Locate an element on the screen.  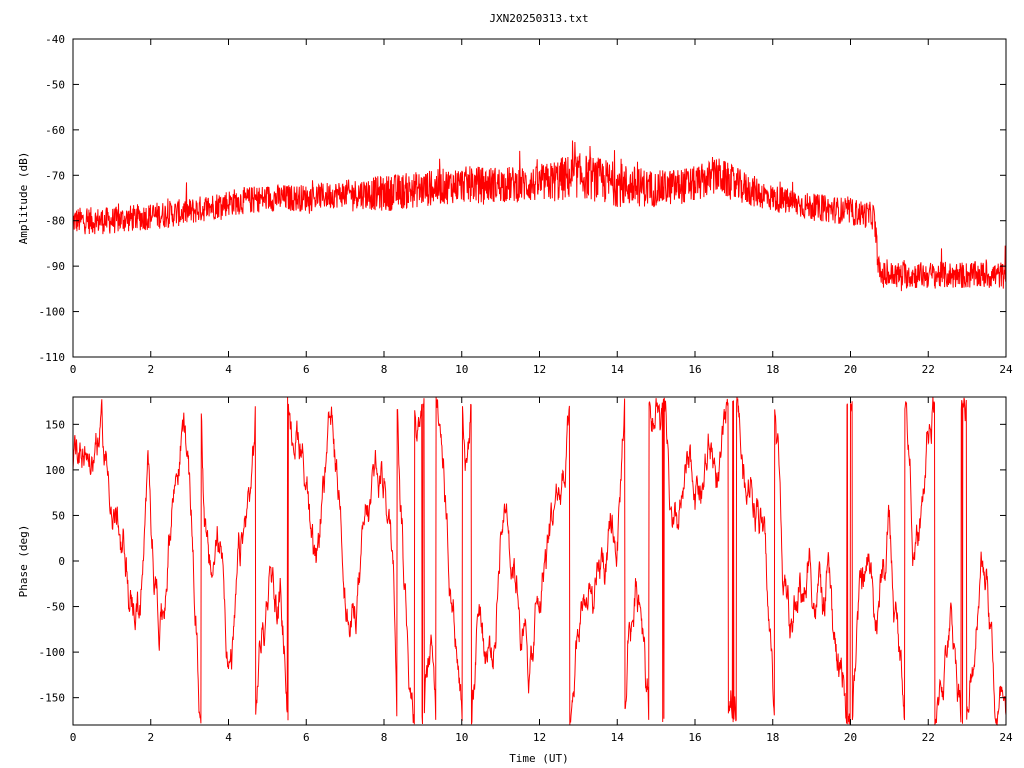
y-tick-label: 150 is located at coordinates (55, 424).